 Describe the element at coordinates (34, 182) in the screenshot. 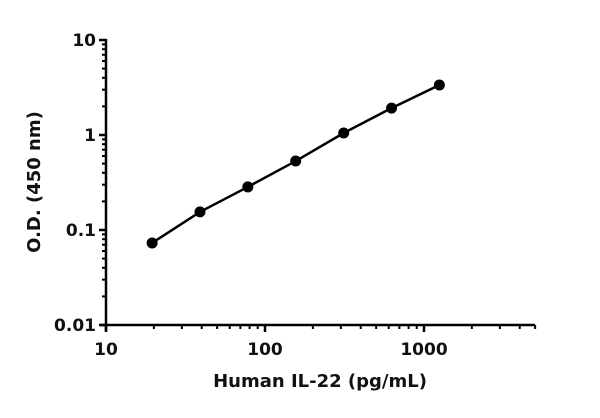

I see `y-axis-title: O.D. (450 nm)` at that location.